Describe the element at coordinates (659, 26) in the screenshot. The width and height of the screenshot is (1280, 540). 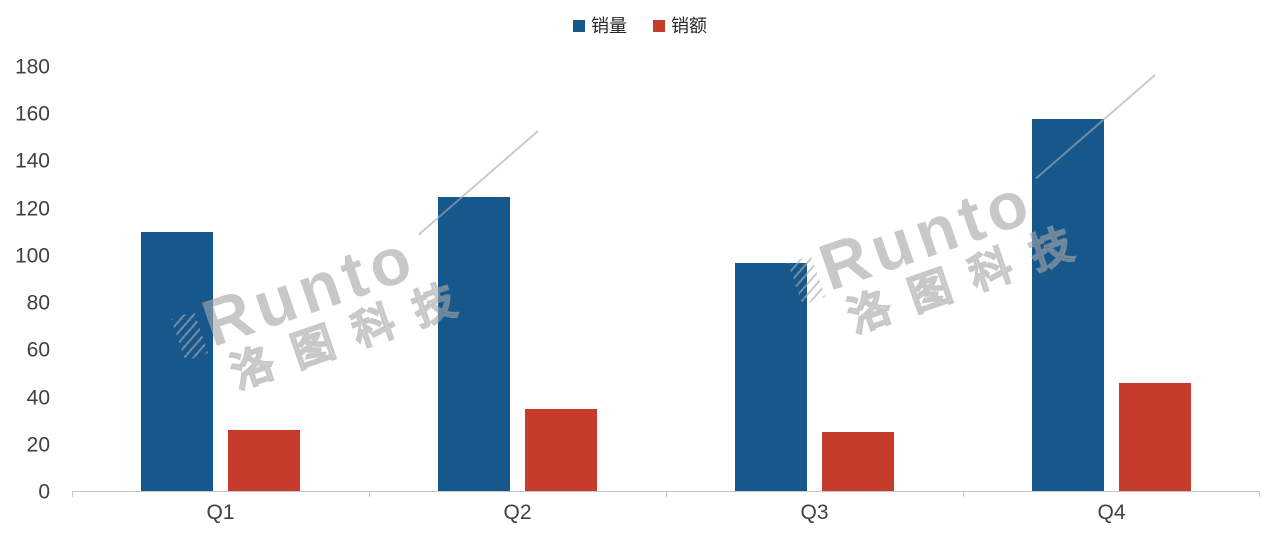
I see `legend-swatch-red-icon` at that location.